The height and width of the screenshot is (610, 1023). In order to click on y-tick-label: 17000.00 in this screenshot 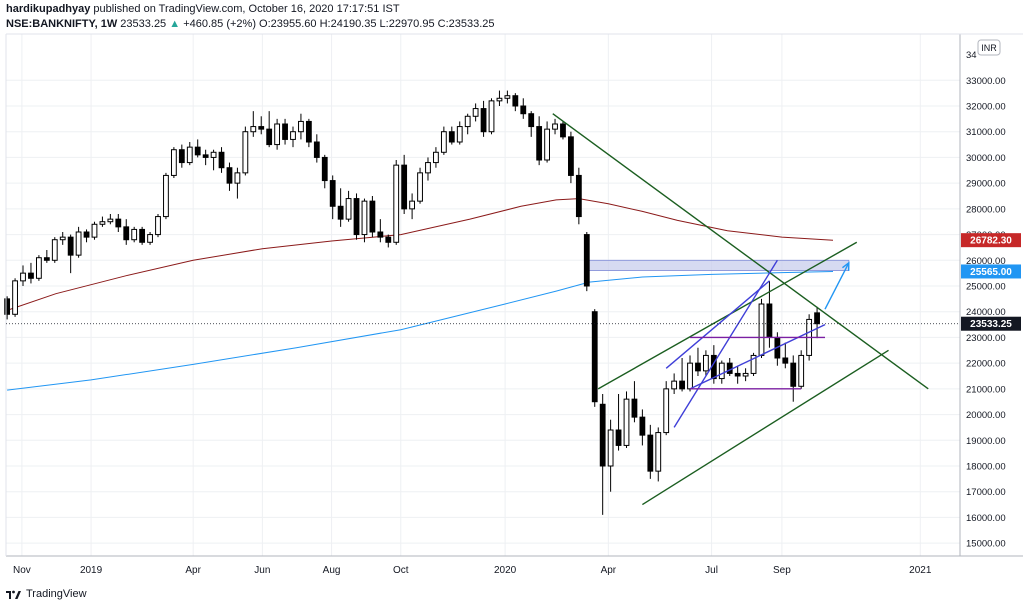, I will do `click(986, 492)`.